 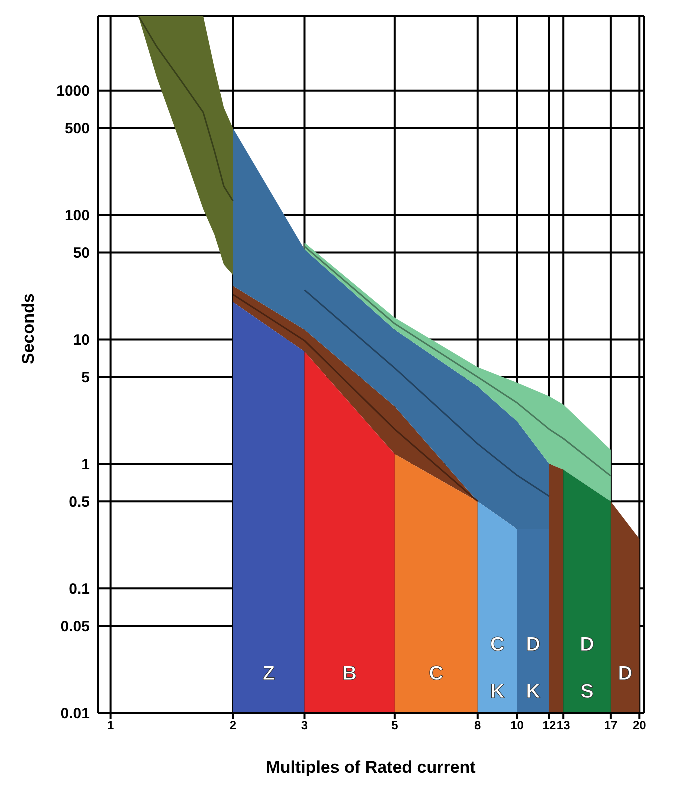 I want to click on series-label: C, so click(x=436, y=674).